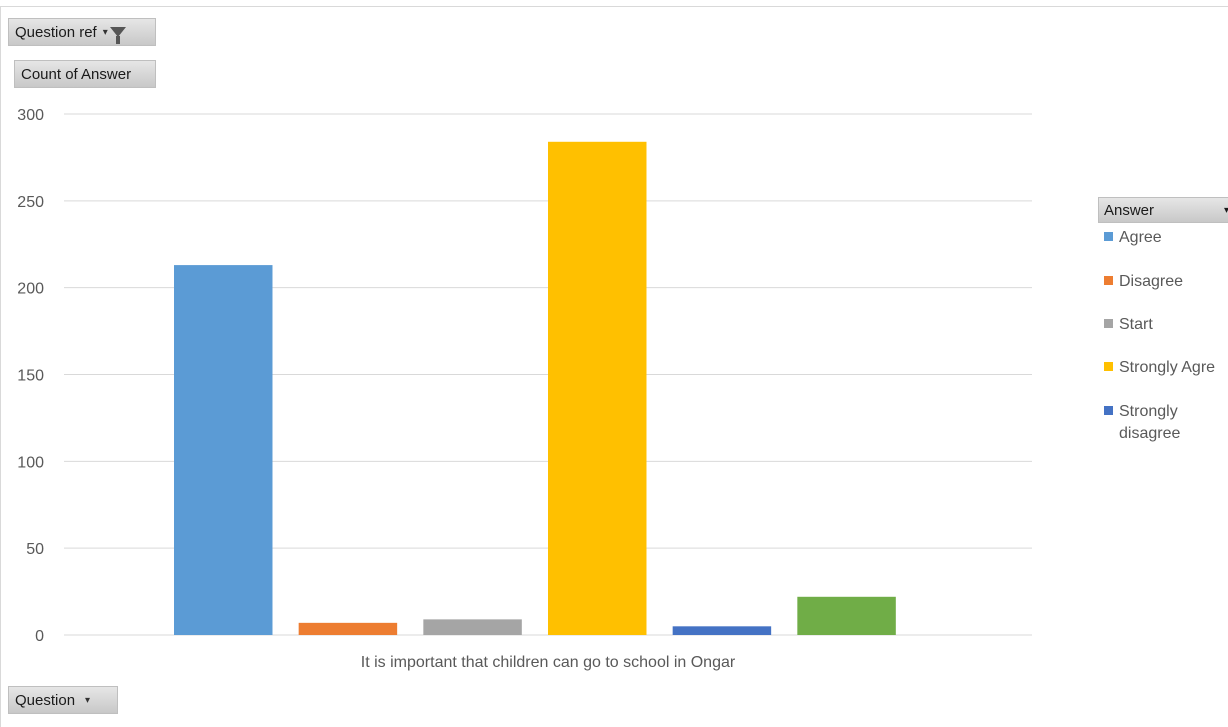 The image size is (1228, 727). Describe the element at coordinates (30, 289) in the screenshot. I see `y-tick-label: 200` at that location.